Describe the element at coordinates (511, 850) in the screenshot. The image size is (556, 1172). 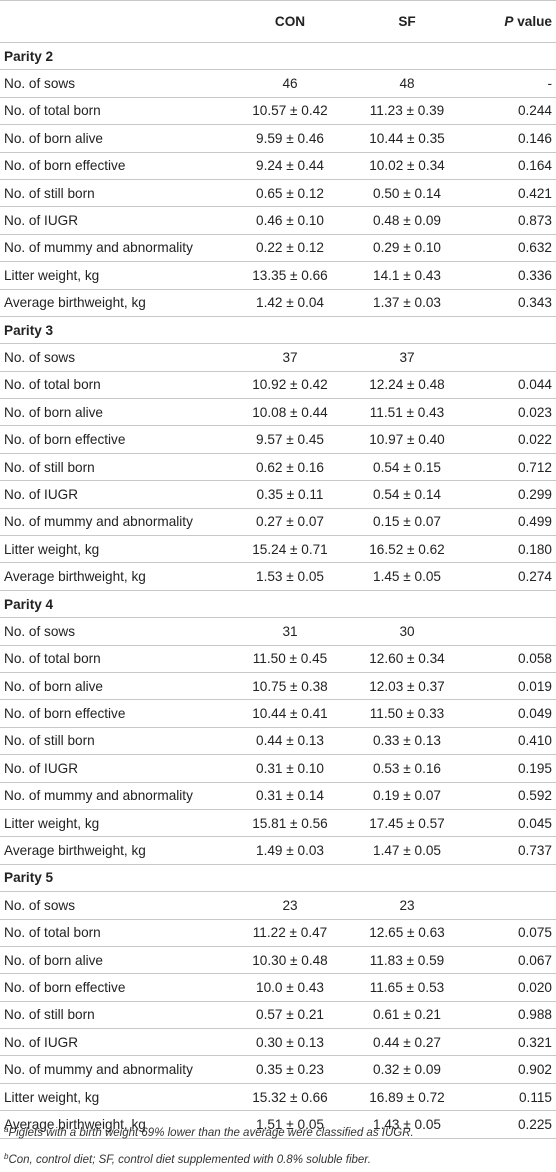
I see `p-value: 0.737` at that location.